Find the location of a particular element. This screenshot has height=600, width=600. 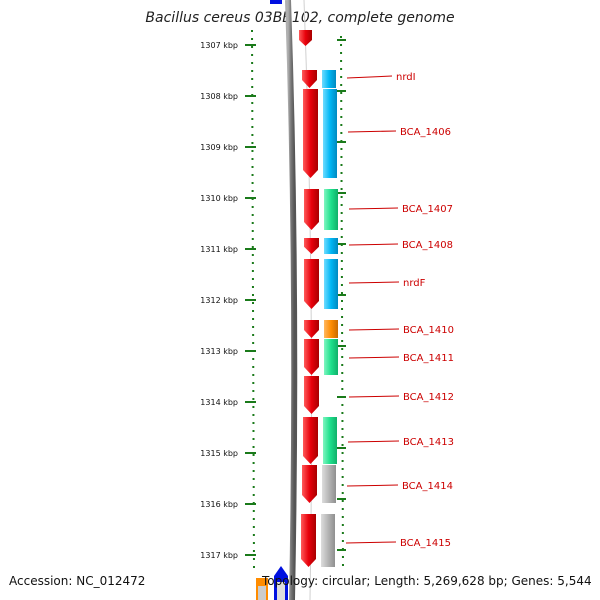

bottom-edge-features is located at coordinates (272, 583).